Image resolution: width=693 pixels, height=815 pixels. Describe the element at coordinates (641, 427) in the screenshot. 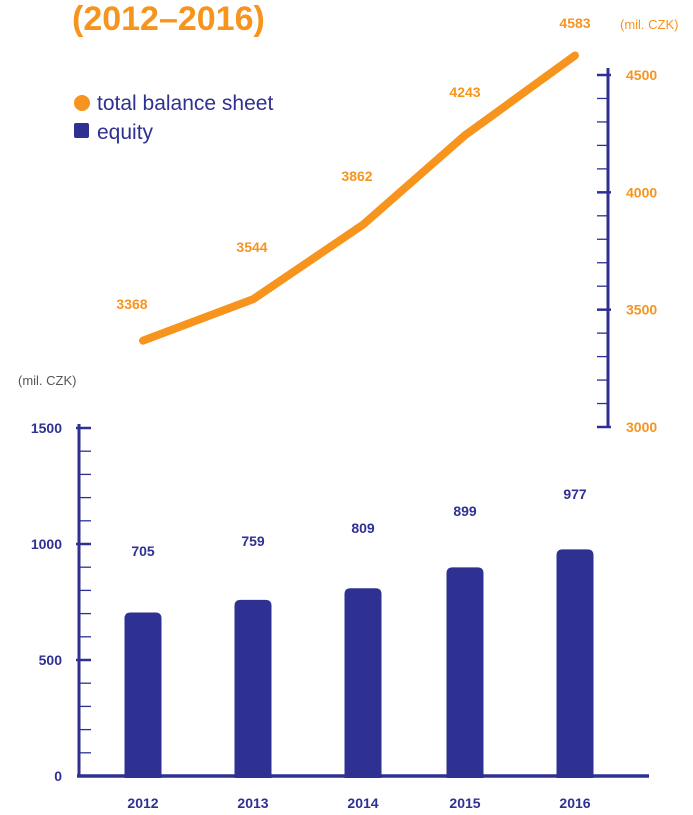

I see `line-y-tick-label: 3000` at that location.